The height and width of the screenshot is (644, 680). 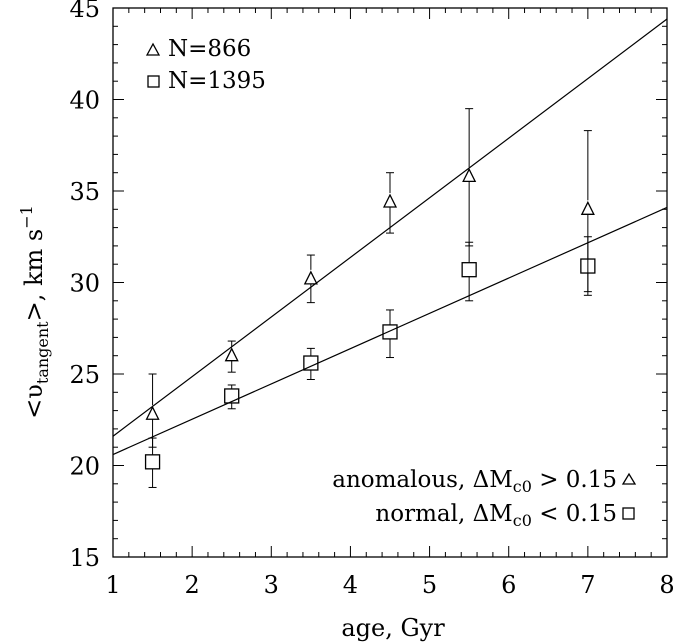 What do you see at coordinates (153, 81) in the screenshot?
I see `legend-square-icon` at bounding box center [153, 81].